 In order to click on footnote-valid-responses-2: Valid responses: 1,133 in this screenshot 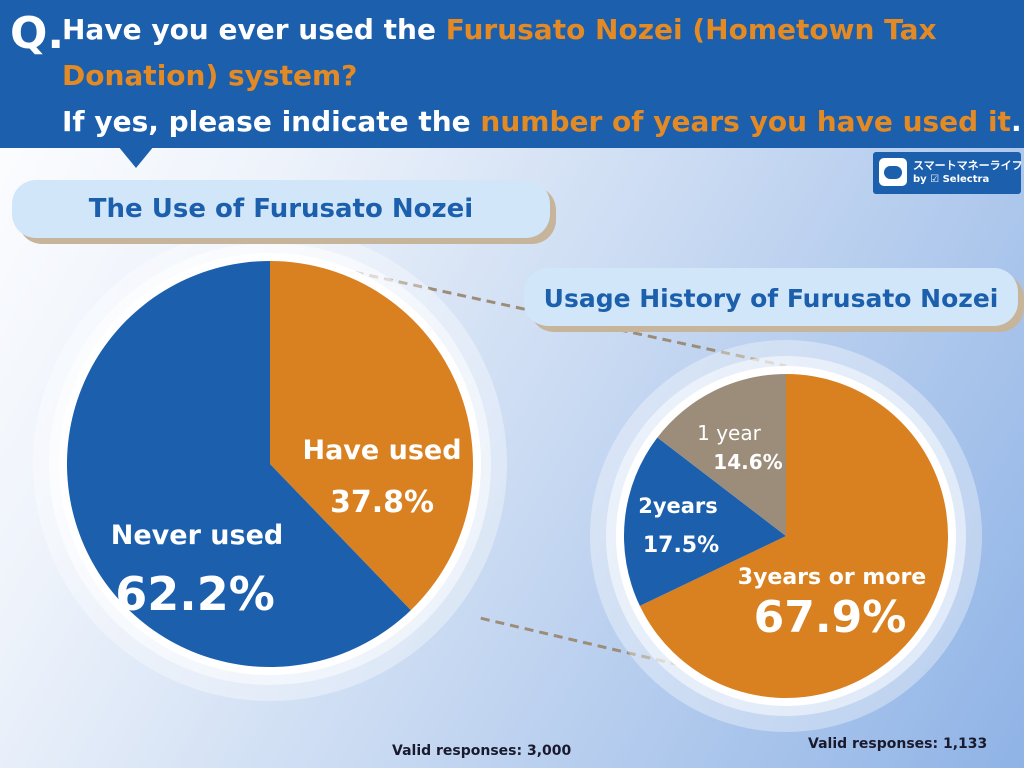, I will do `click(898, 744)`.